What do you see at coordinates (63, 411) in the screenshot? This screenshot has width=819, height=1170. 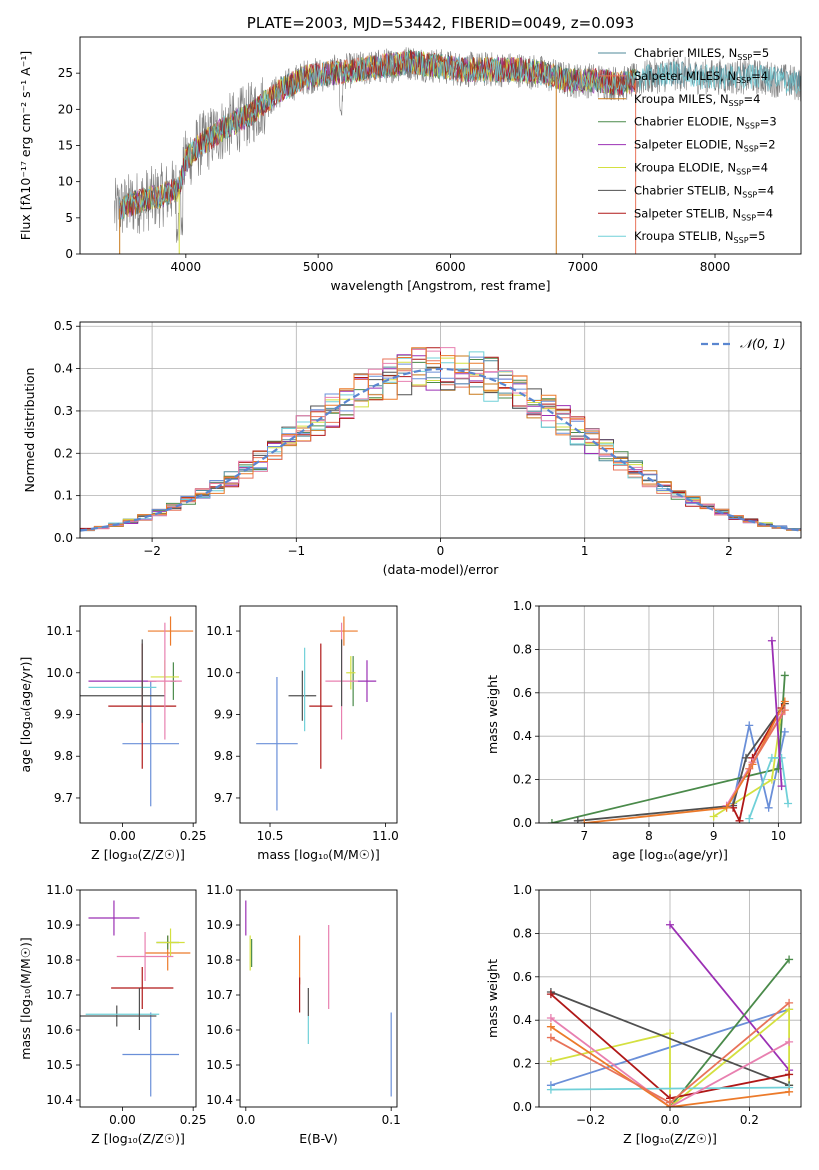 I see `y-tick-label: 0.3` at bounding box center [63, 411].